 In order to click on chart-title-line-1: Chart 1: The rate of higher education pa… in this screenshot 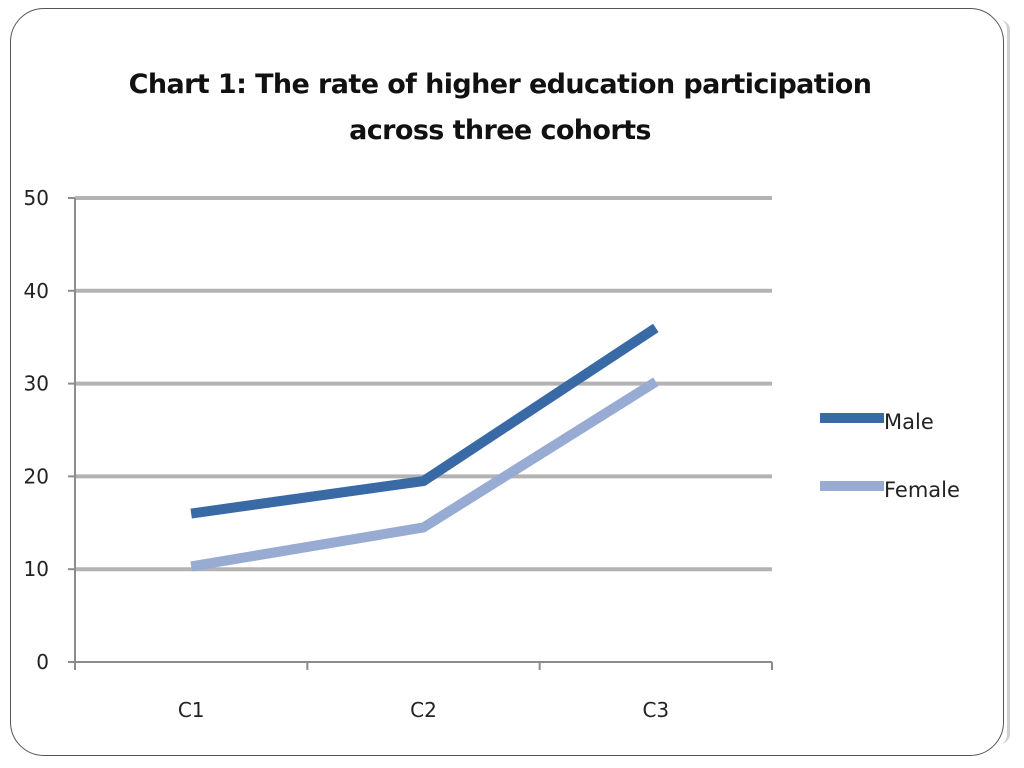, I will do `click(500, 84)`.